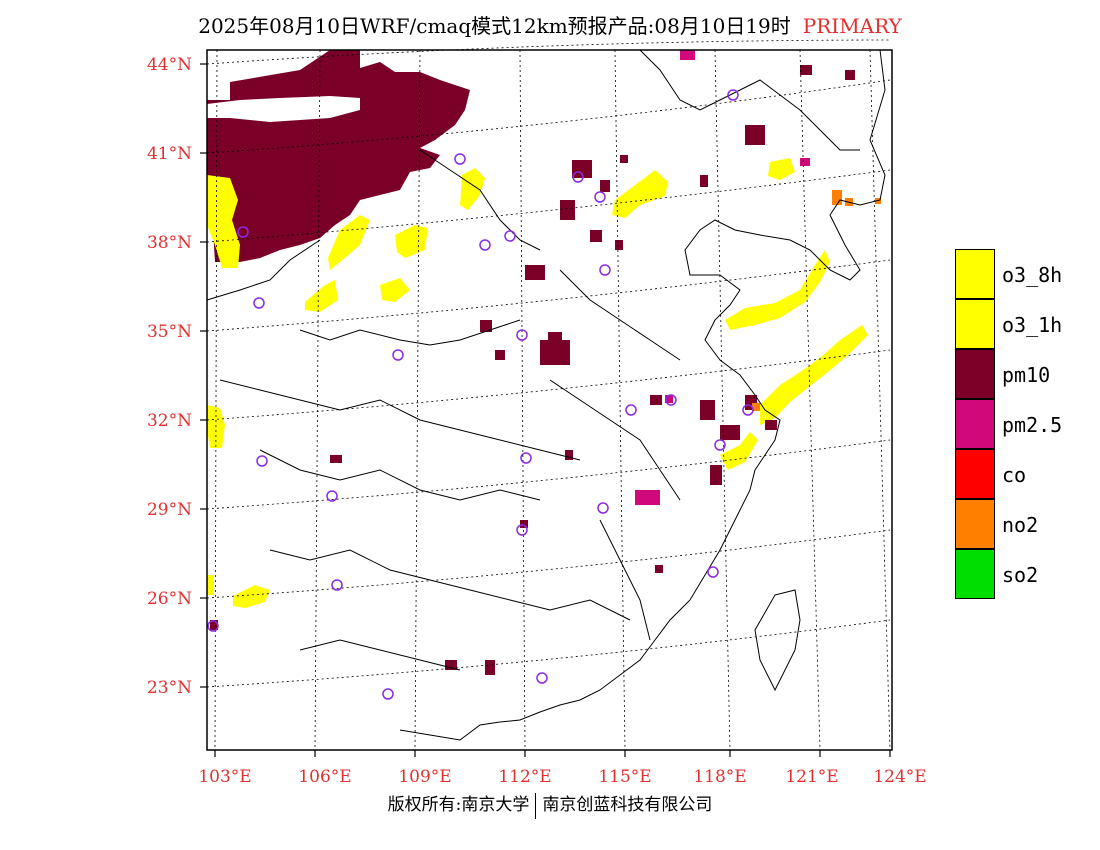 The width and height of the screenshot is (1100, 850). Describe the element at coordinates (624, 777) in the screenshot. I see `lon-label: 115°E` at that location.